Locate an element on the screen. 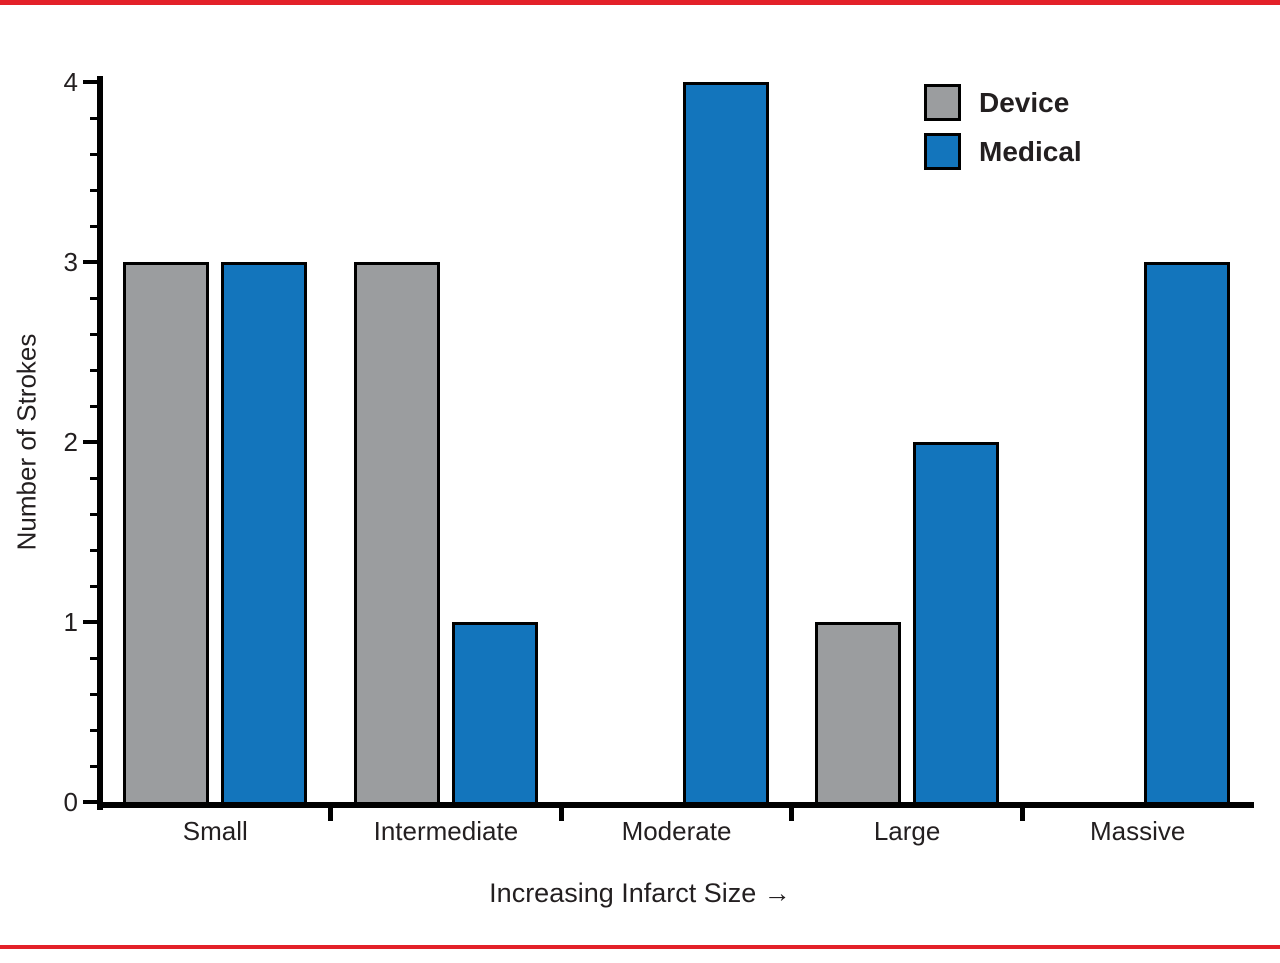 This screenshot has width=1280, height=963. top-red-rule is located at coordinates (640, 2).